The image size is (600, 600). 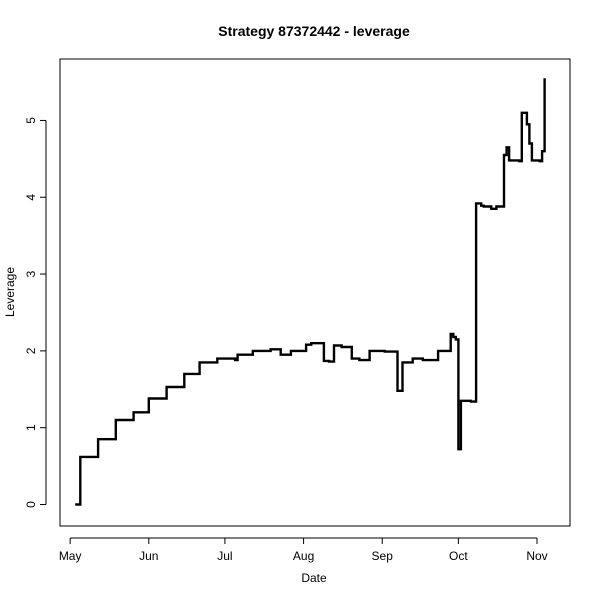 What do you see at coordinates (10, 292) in the screenshot?
I see `y-axis-label: Leverage` at bounding box center [10, 292].